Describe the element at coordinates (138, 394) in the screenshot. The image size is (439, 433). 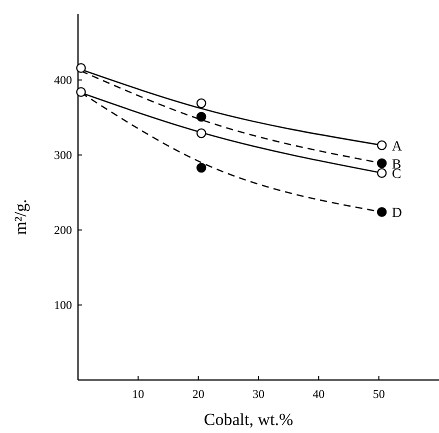
I see `x-tick-label: 10` at that location.